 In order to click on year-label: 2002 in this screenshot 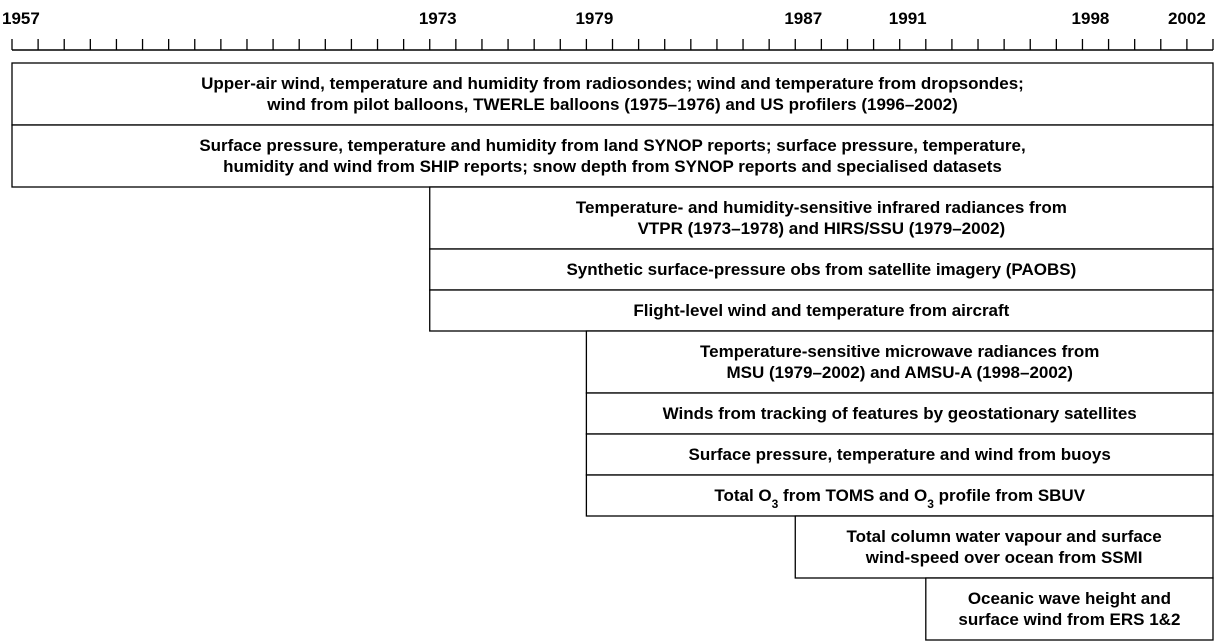, I will do `click(1187, 18)`.